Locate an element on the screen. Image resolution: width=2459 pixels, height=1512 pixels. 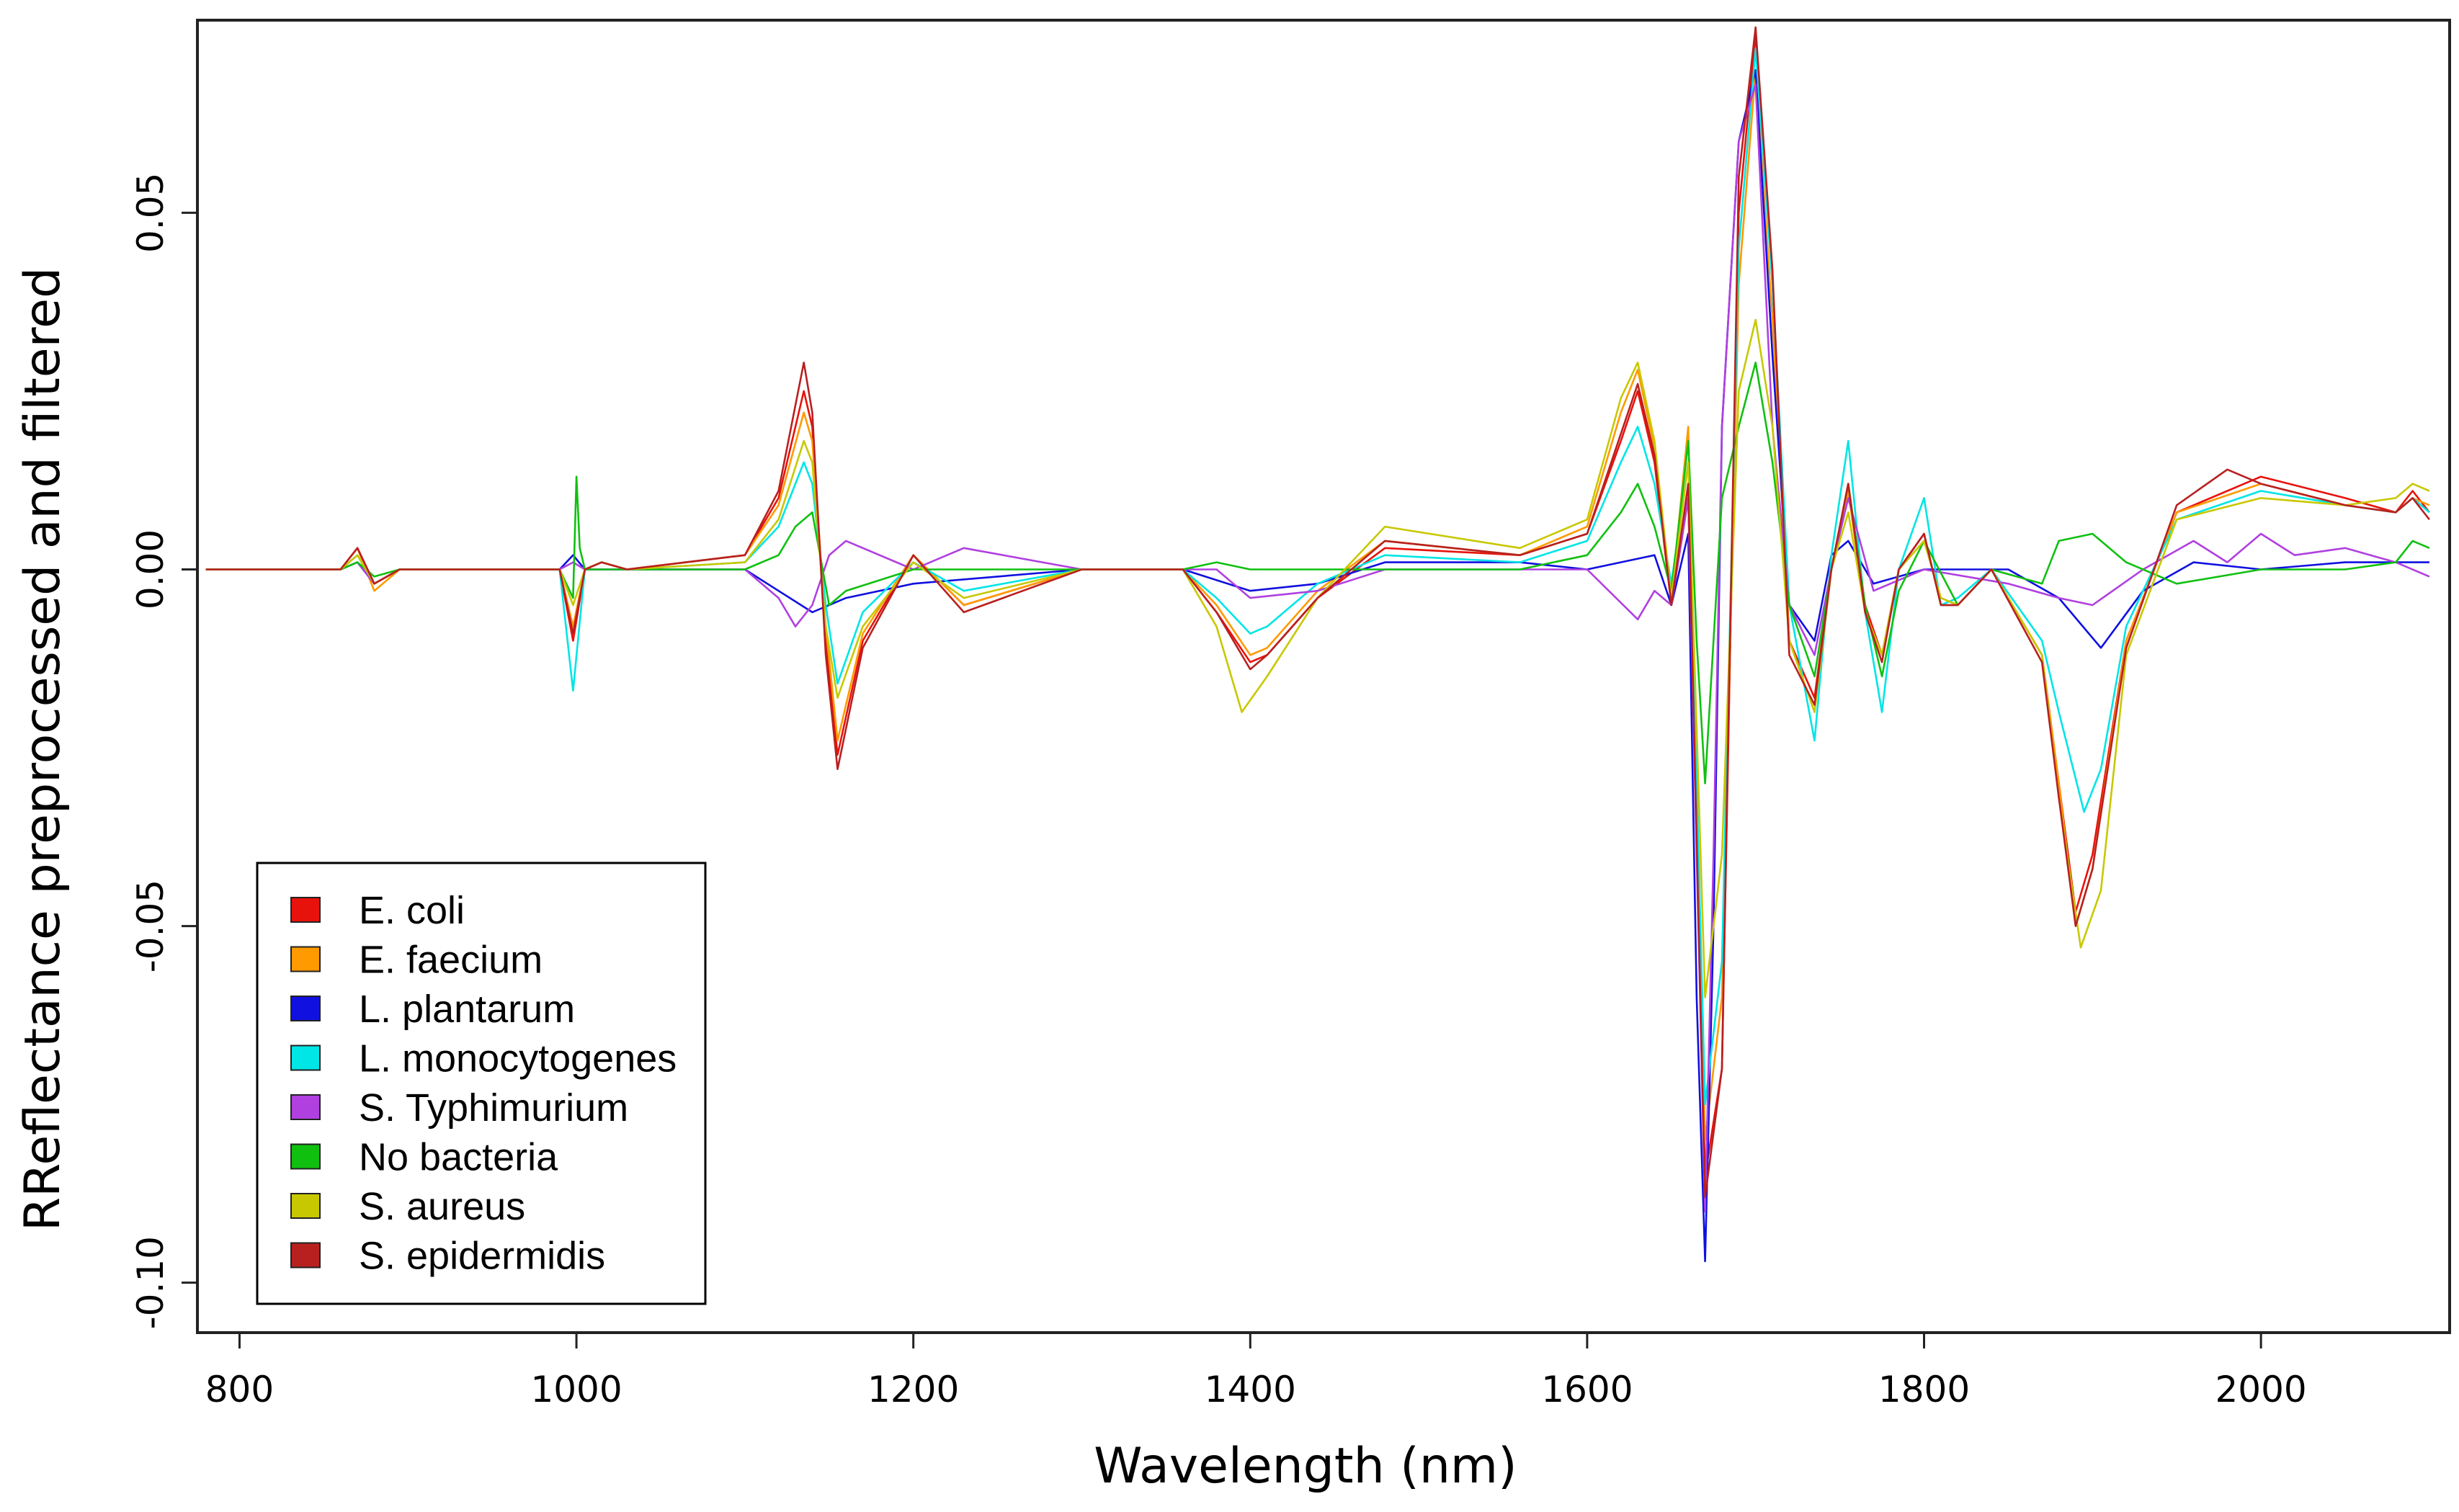
legend-label: S. aureus is located at coordinates (442, 1206).